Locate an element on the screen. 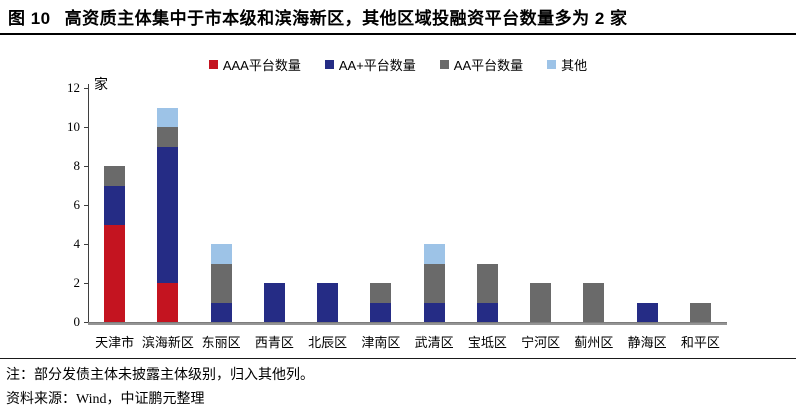 This screenshot has height=416, width=796. x-axis-label: 滨海新区 is located at coordinates (167, 342).